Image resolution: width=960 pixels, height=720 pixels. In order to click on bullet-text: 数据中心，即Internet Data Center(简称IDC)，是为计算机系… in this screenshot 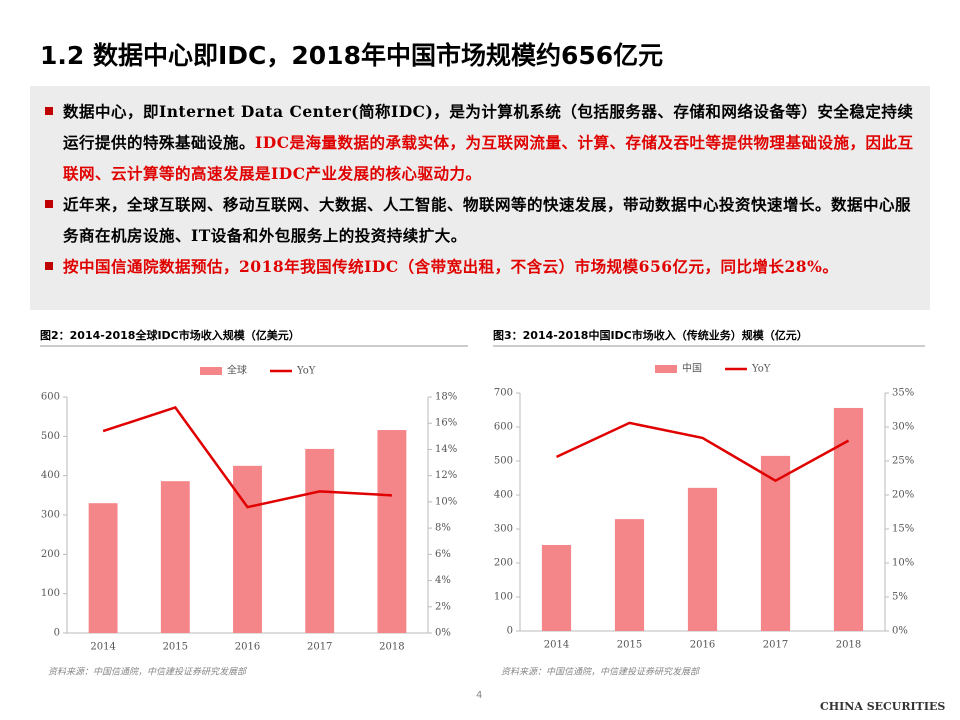, I will do `click(488, 127)`.